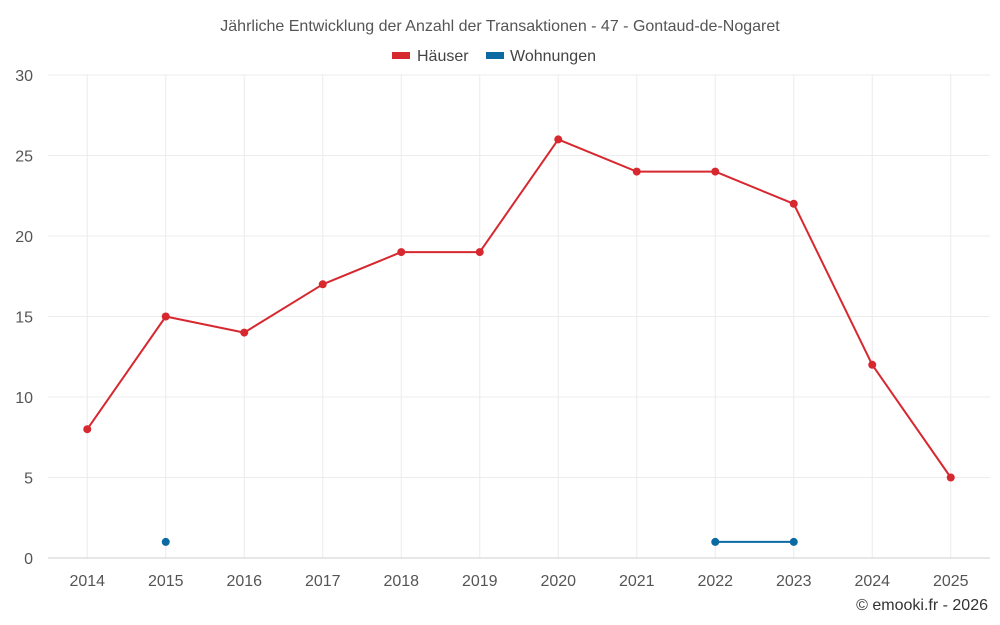 This screenshot has height=625, width=1000. Describe the element at coordinates (166, 581) in the screenshot. I see `x-tick-label: 2015` at that location.